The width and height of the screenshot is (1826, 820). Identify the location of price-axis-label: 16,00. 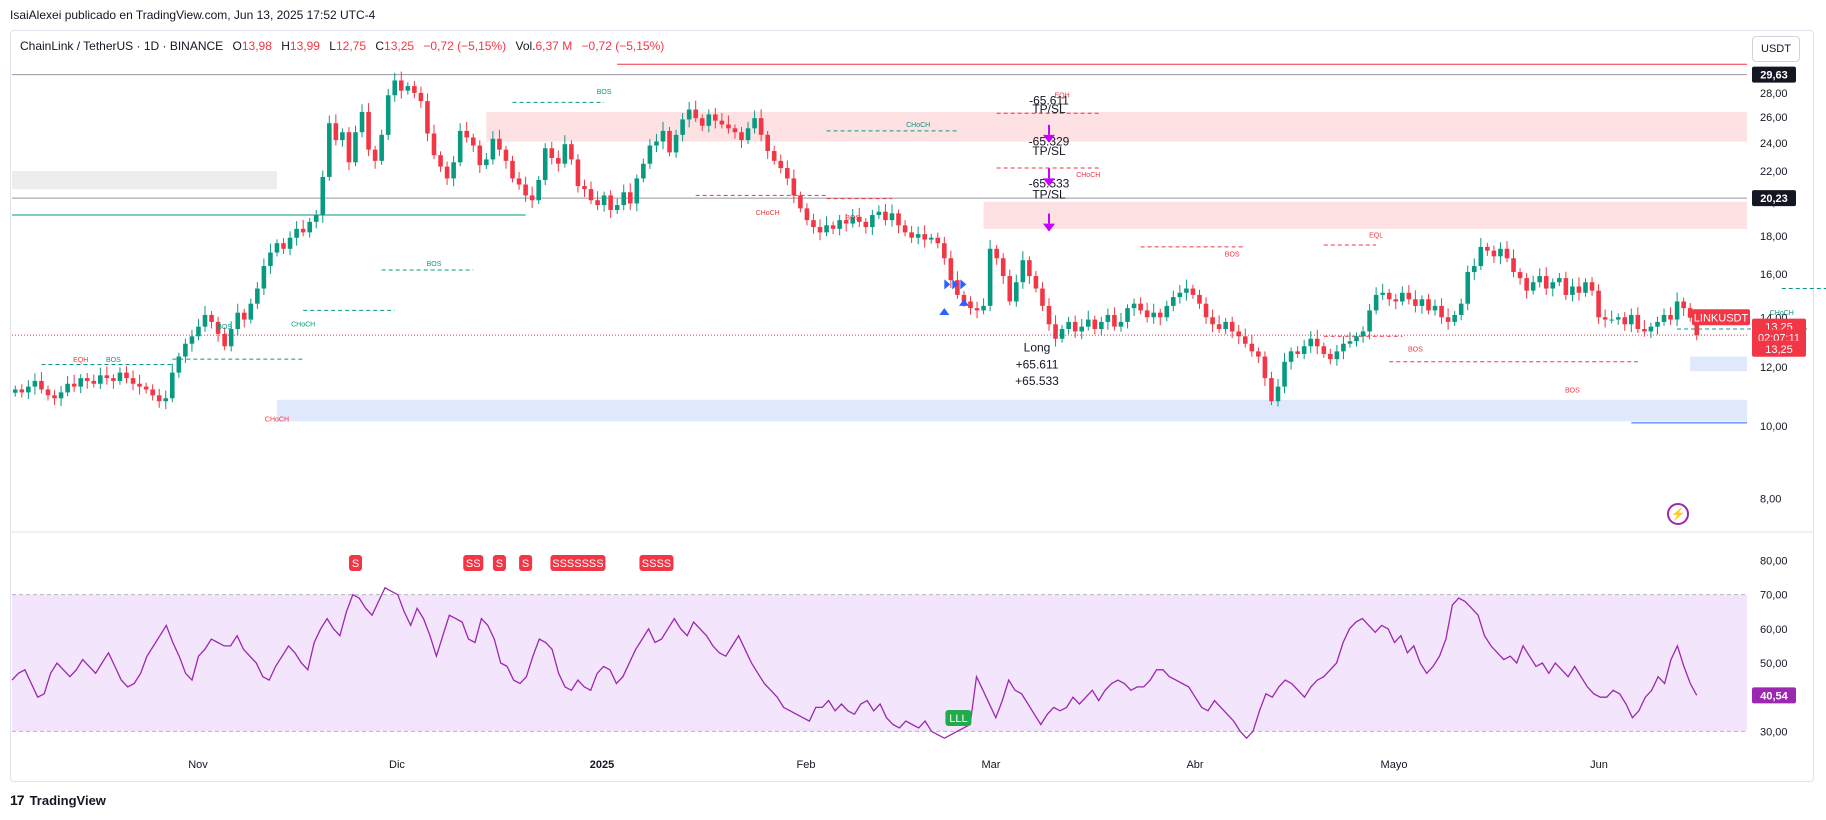
(1774, 275).